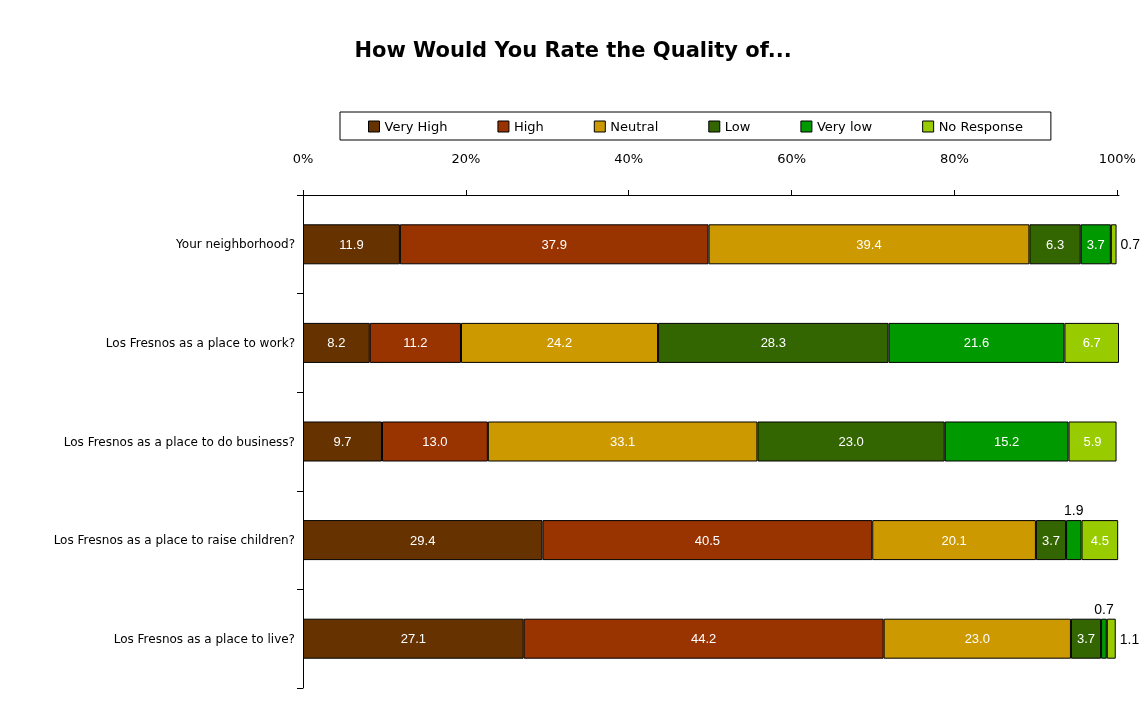  I want to click on y-tick-label: Los Fresnos as a place to live?, so click(204, 638).